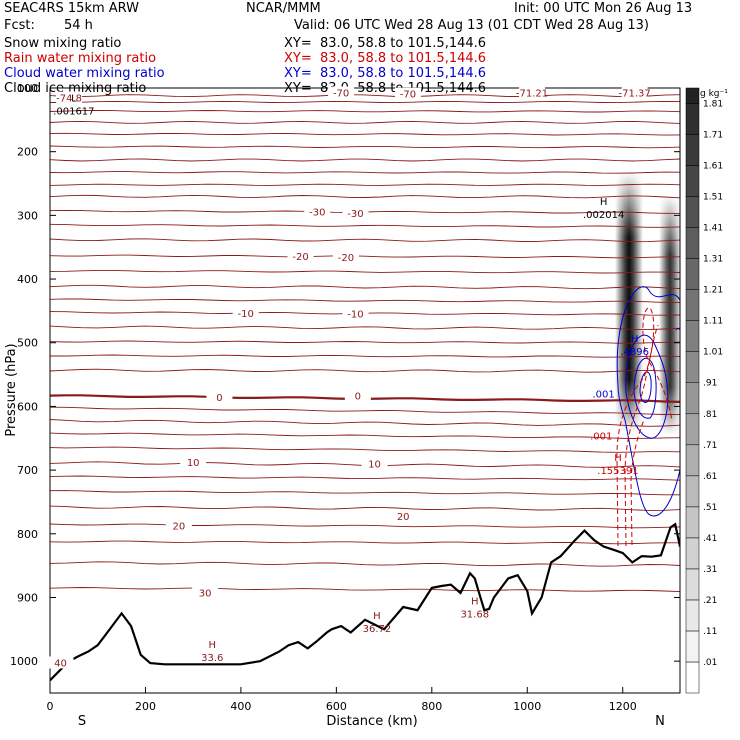 Image resolution: width=740 pixels, height=740 pixels. Describe the element at coordinates (713, 322) in the screenshot. I see `colorbar-level-label: 1.11` at that location.